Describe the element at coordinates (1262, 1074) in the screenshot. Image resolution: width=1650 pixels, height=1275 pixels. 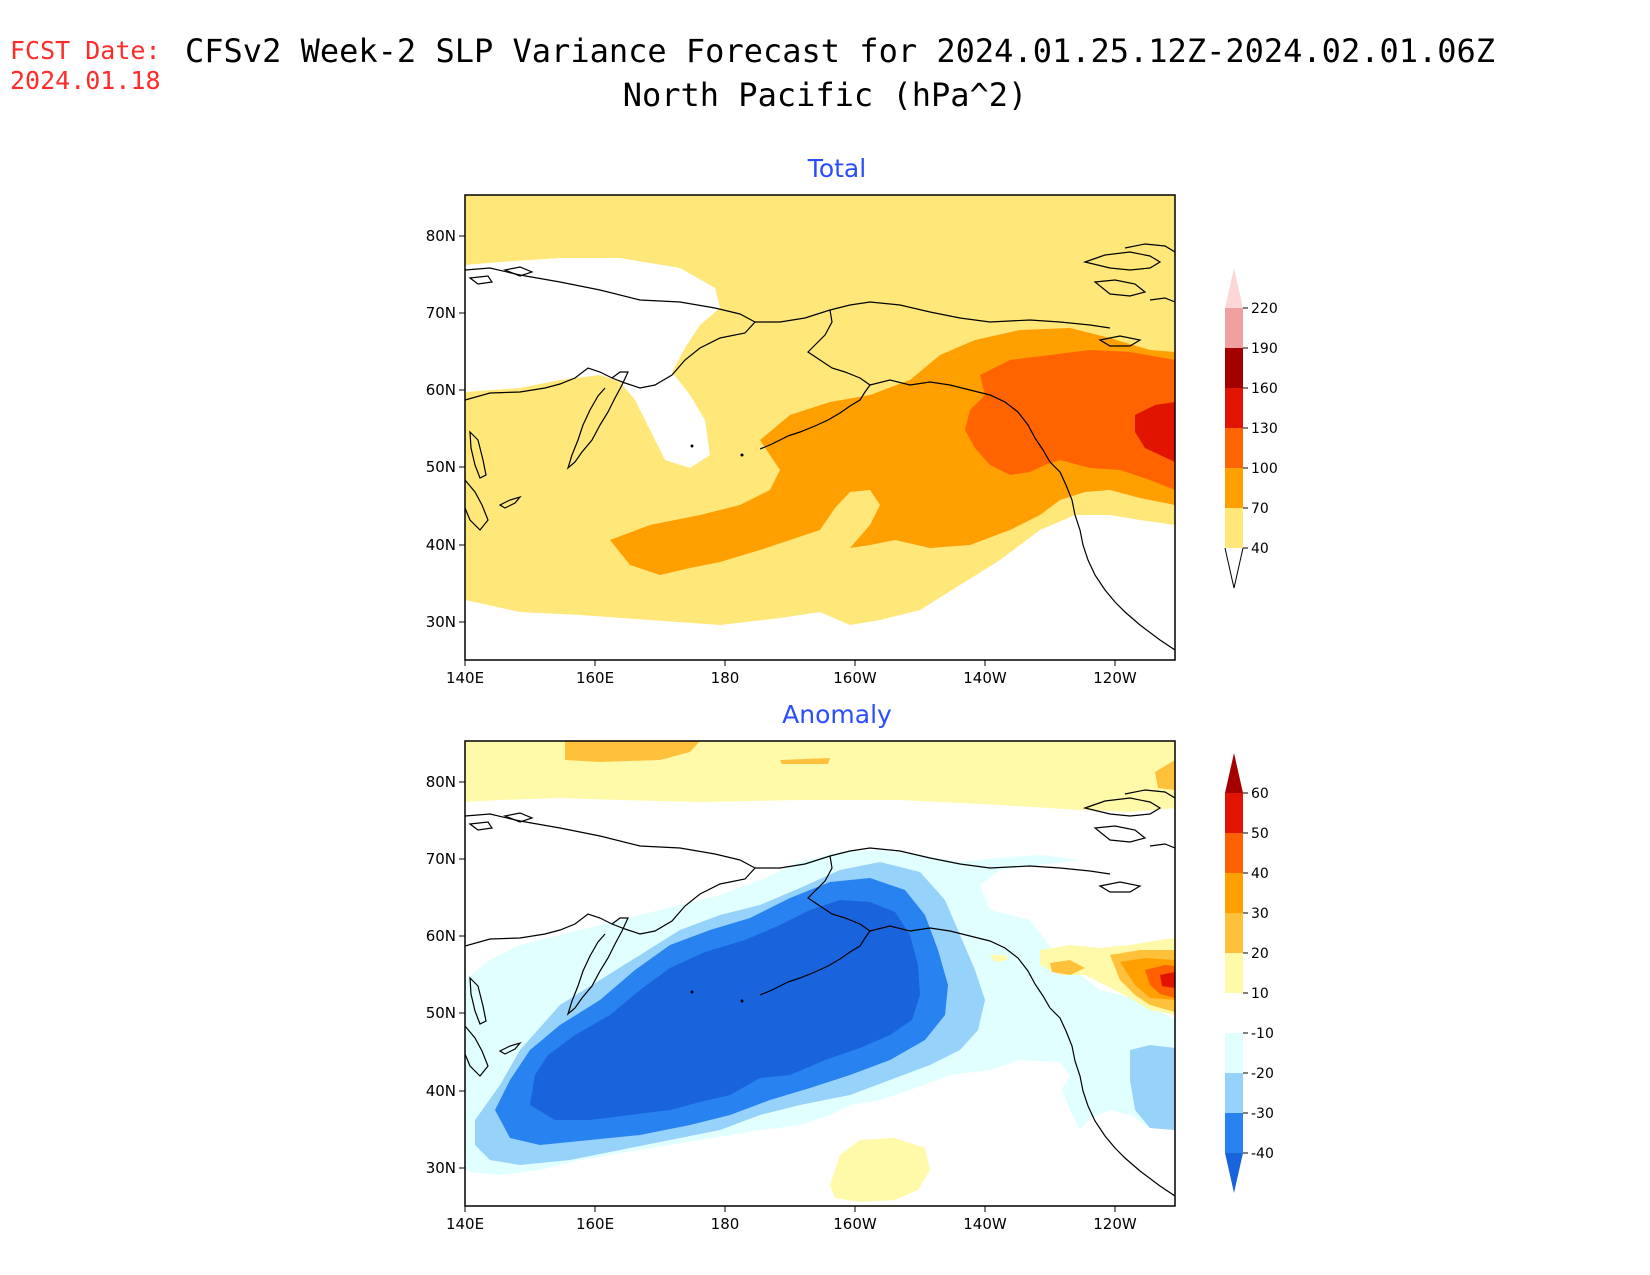
I see `anomaly-colorbar-level-label: -20` at that location.